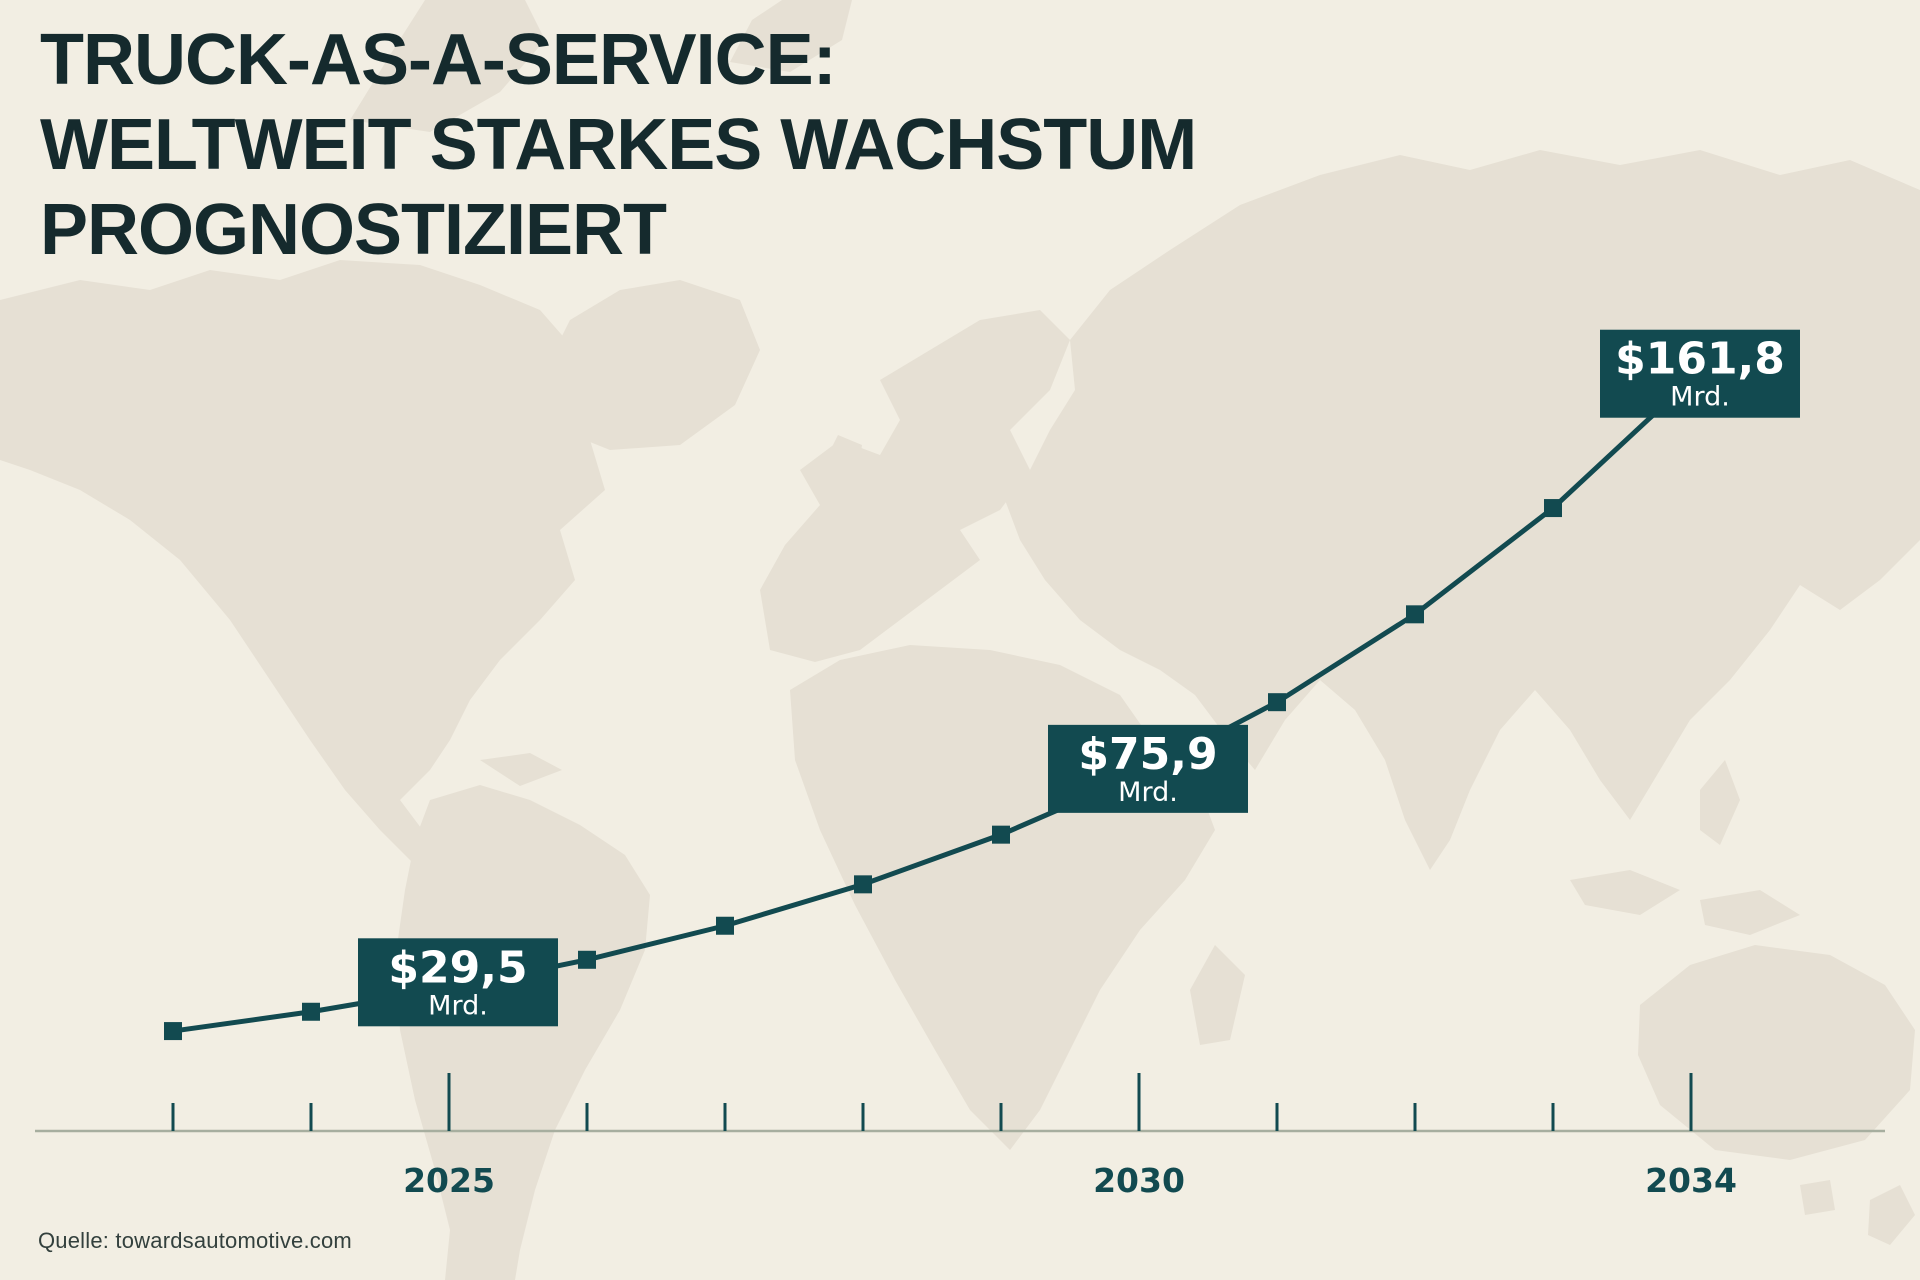 This screenshot has width=1920, height=1280. Describe the element at coordinates (915, 486) in the screenshot. I see `map-europe` at that location.